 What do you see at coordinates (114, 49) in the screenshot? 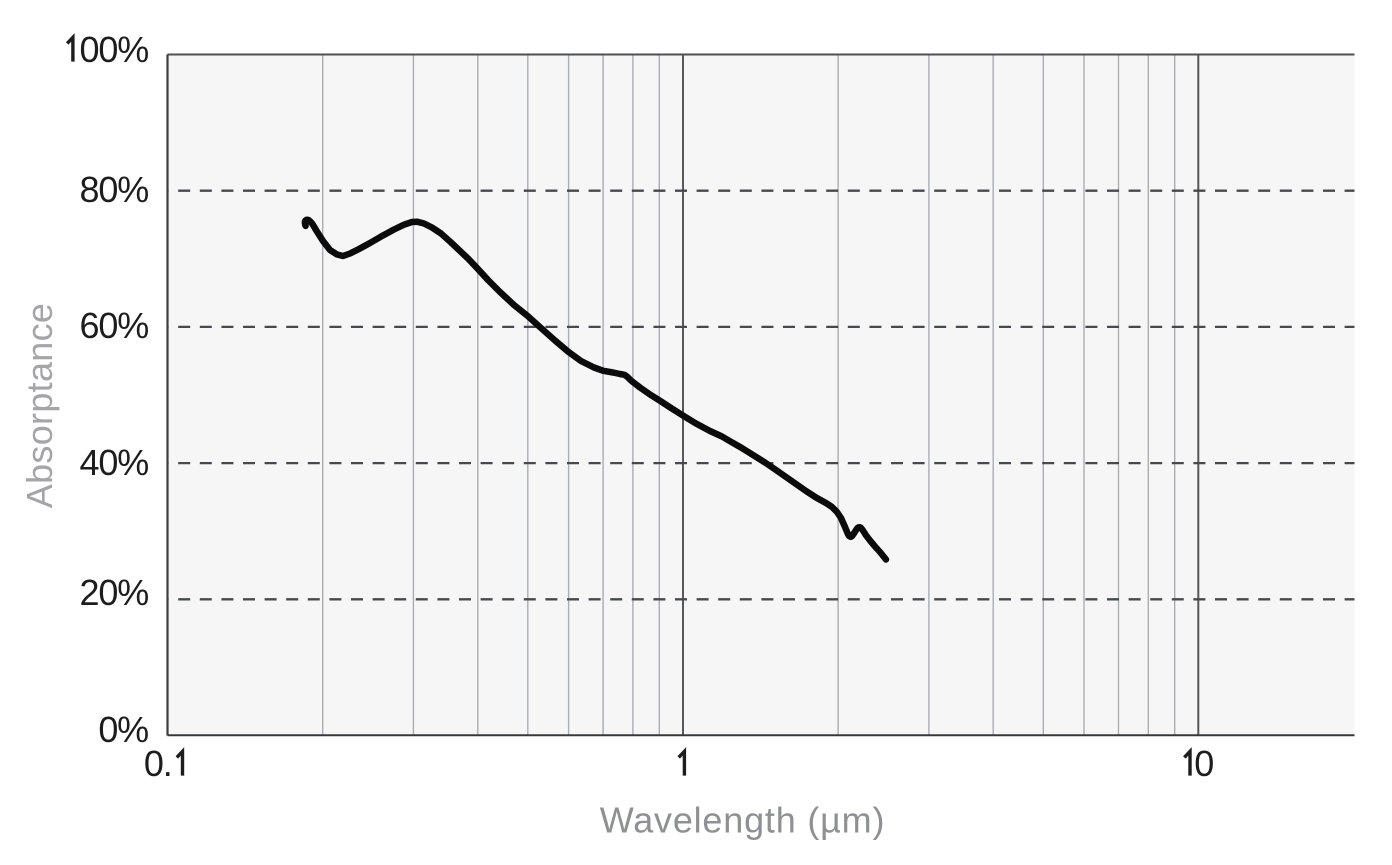
I see `svg-text: 00%` at bounding box center [114, 49].